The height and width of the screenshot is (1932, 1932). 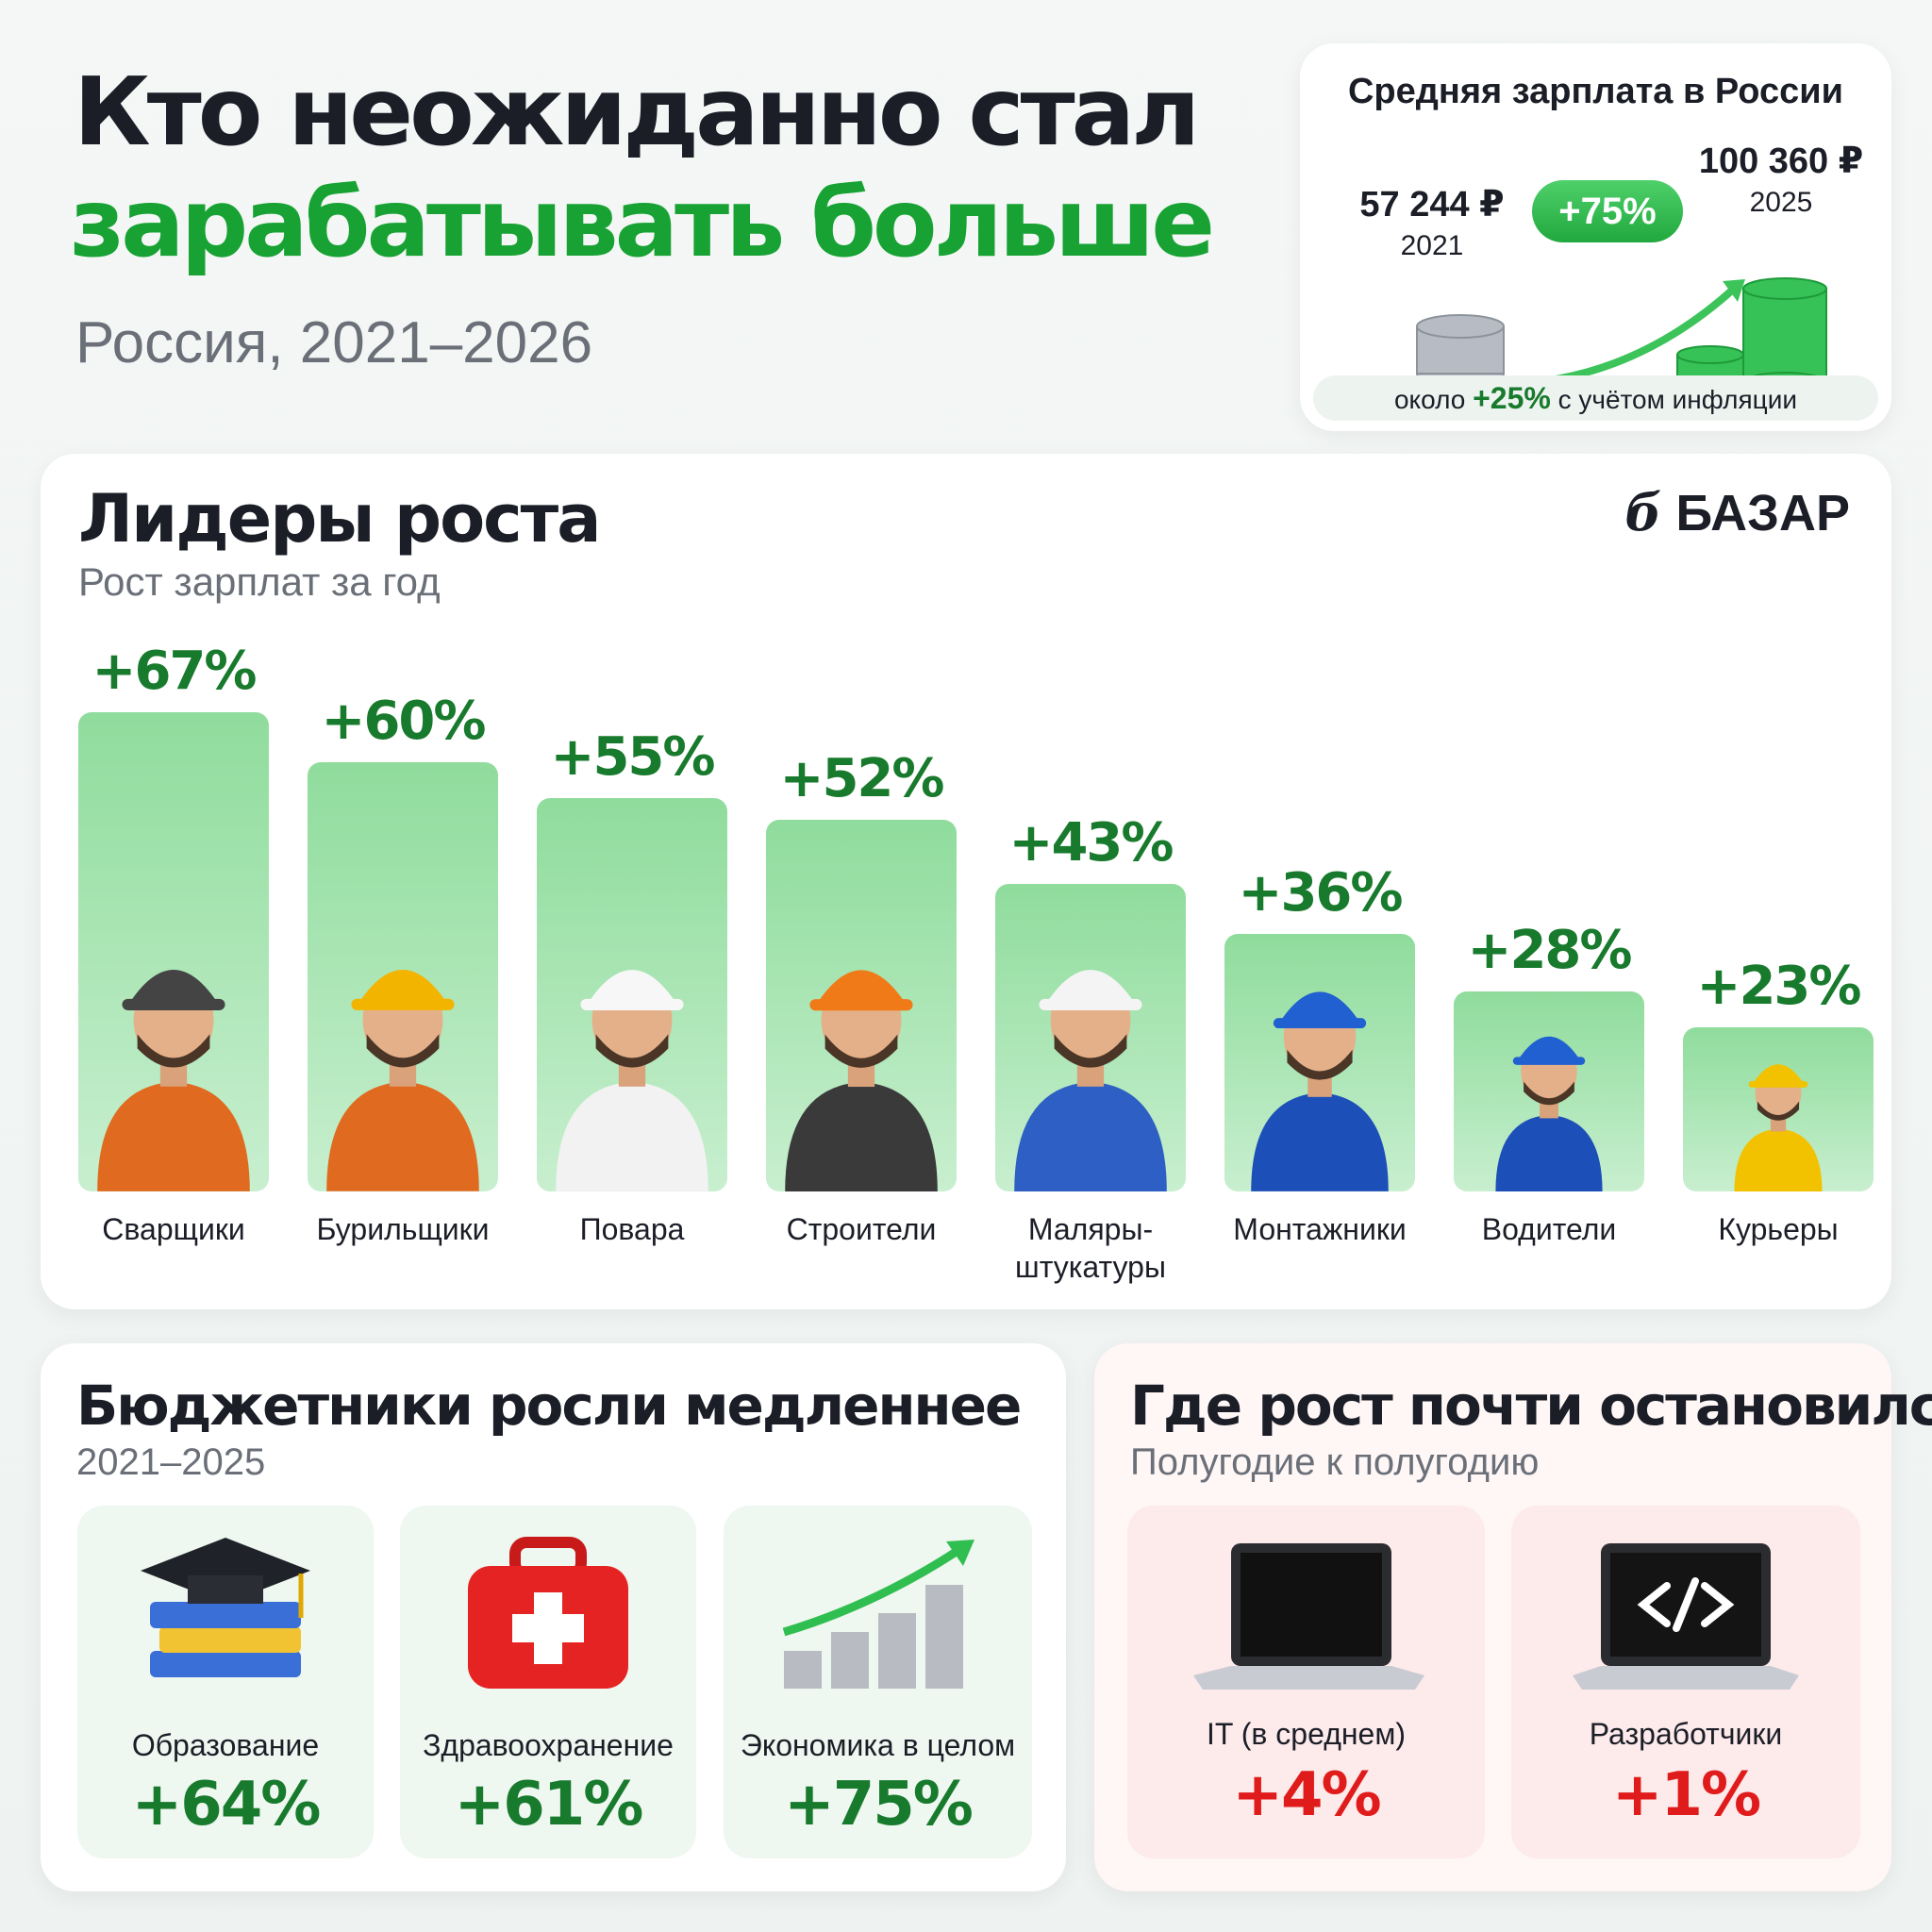 What do you see at coordinates (1677, 399) in the screenshot?
I see `note-suffix: с учётом инфляции` at bounding box center [1677, 399].